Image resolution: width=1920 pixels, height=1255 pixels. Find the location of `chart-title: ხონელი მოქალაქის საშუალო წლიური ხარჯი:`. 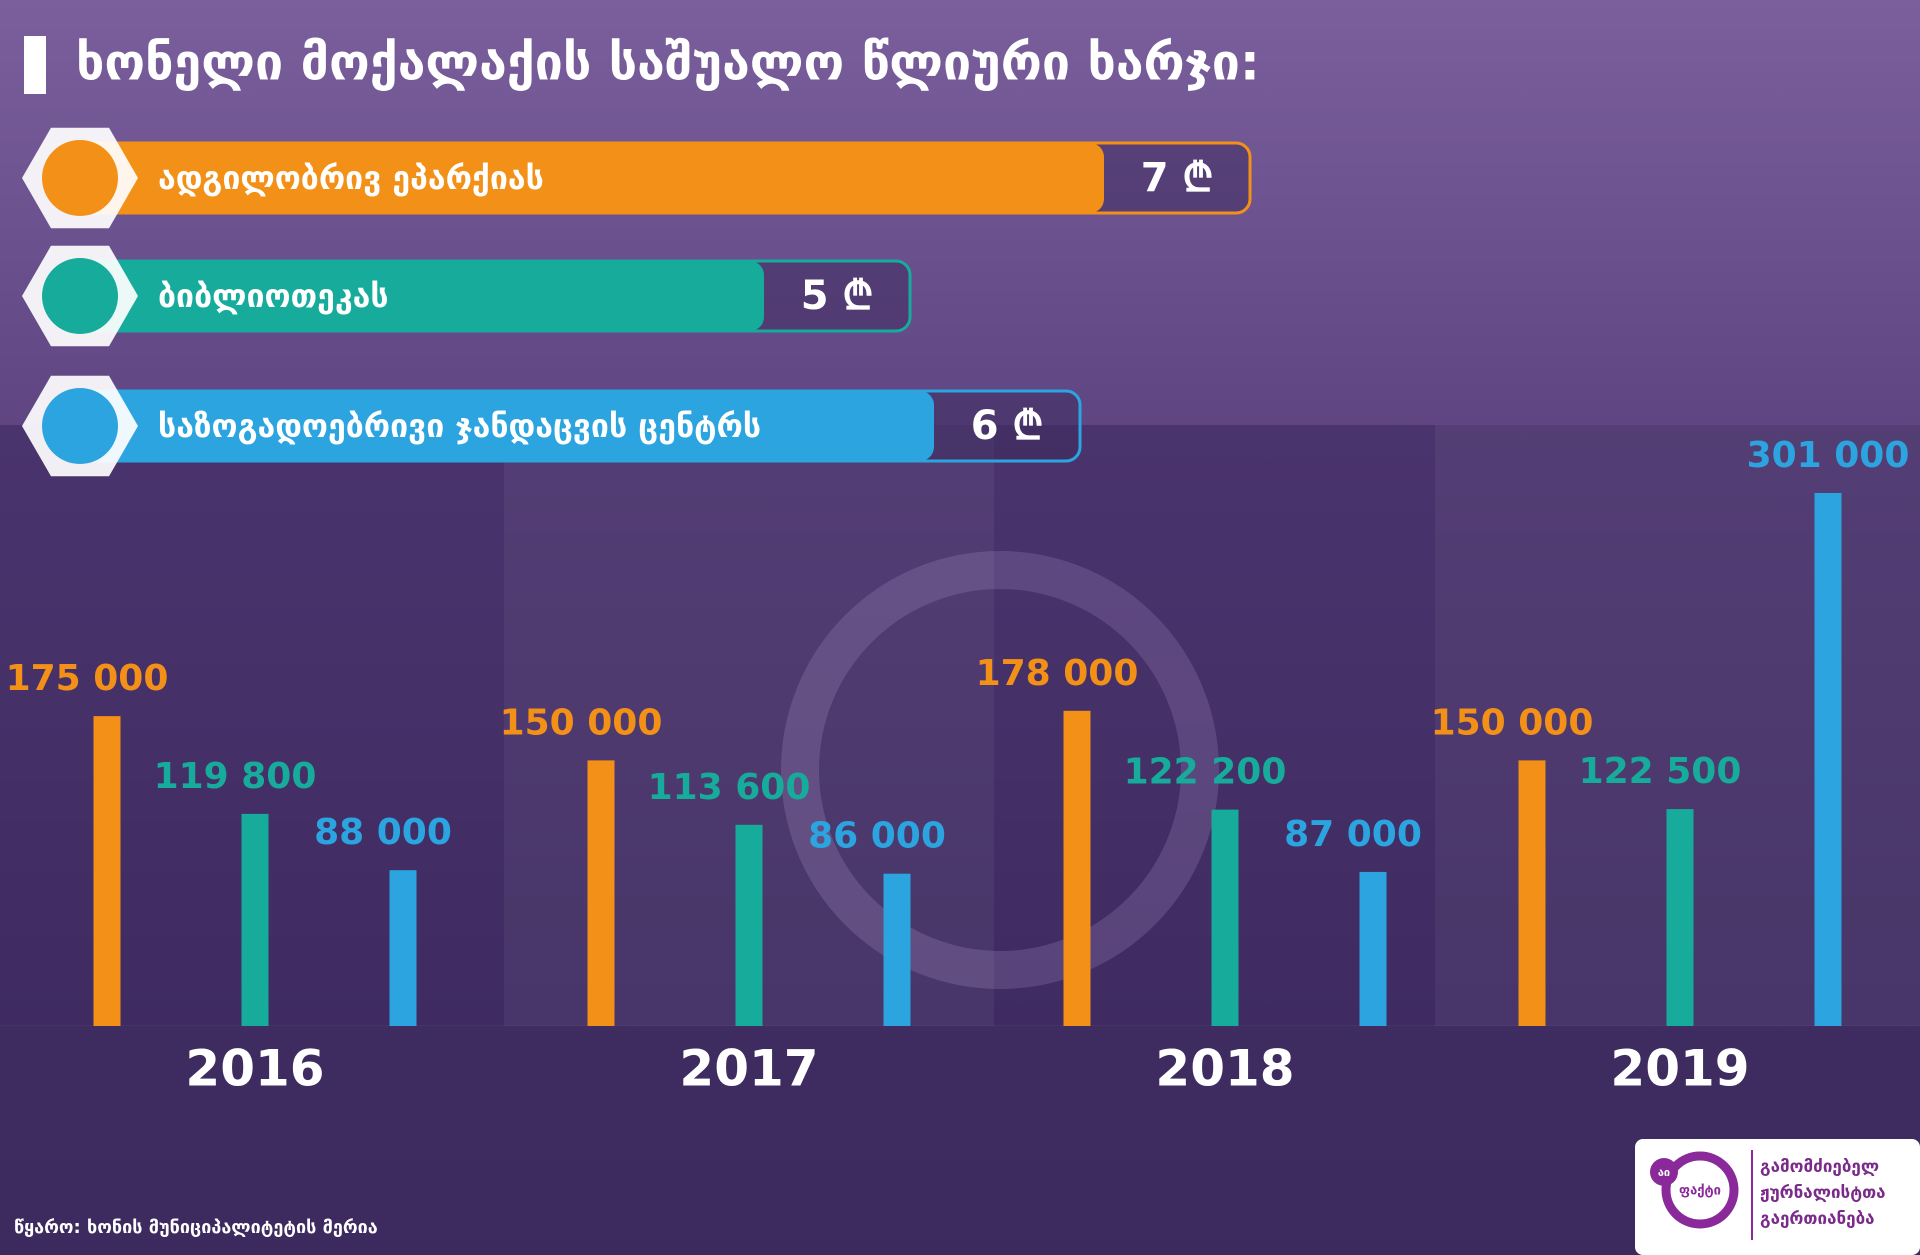

chart-title: ხონელი მოქალაქის საშუალო წლიური ხარჯი: is located at coordinates (668, 63).